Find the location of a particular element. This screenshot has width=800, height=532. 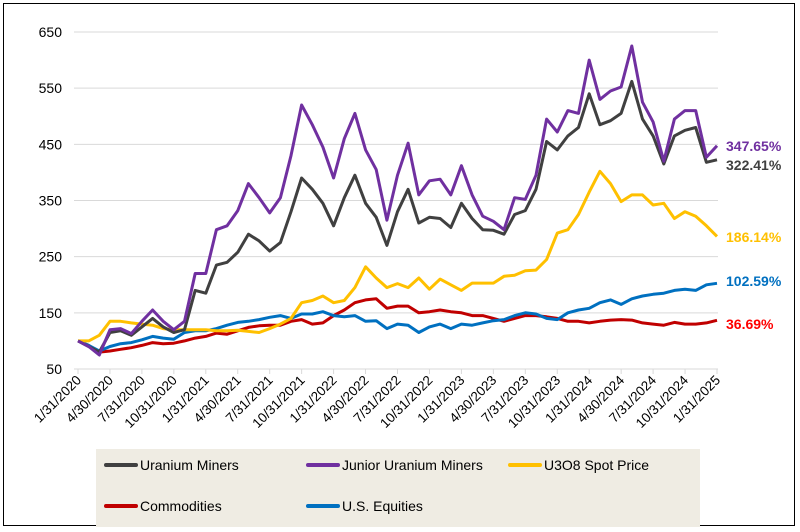

y-tick-label: 450 is located at coordinates (51, 144).